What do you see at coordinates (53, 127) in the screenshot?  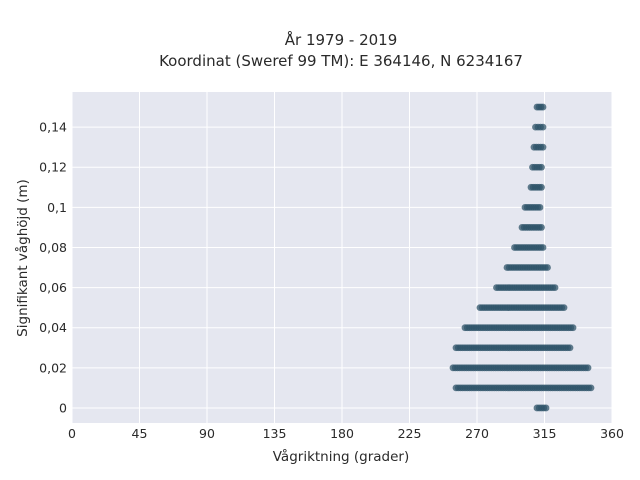 I see `y-tick-label: 0,14` at bounding box center [53, 127].